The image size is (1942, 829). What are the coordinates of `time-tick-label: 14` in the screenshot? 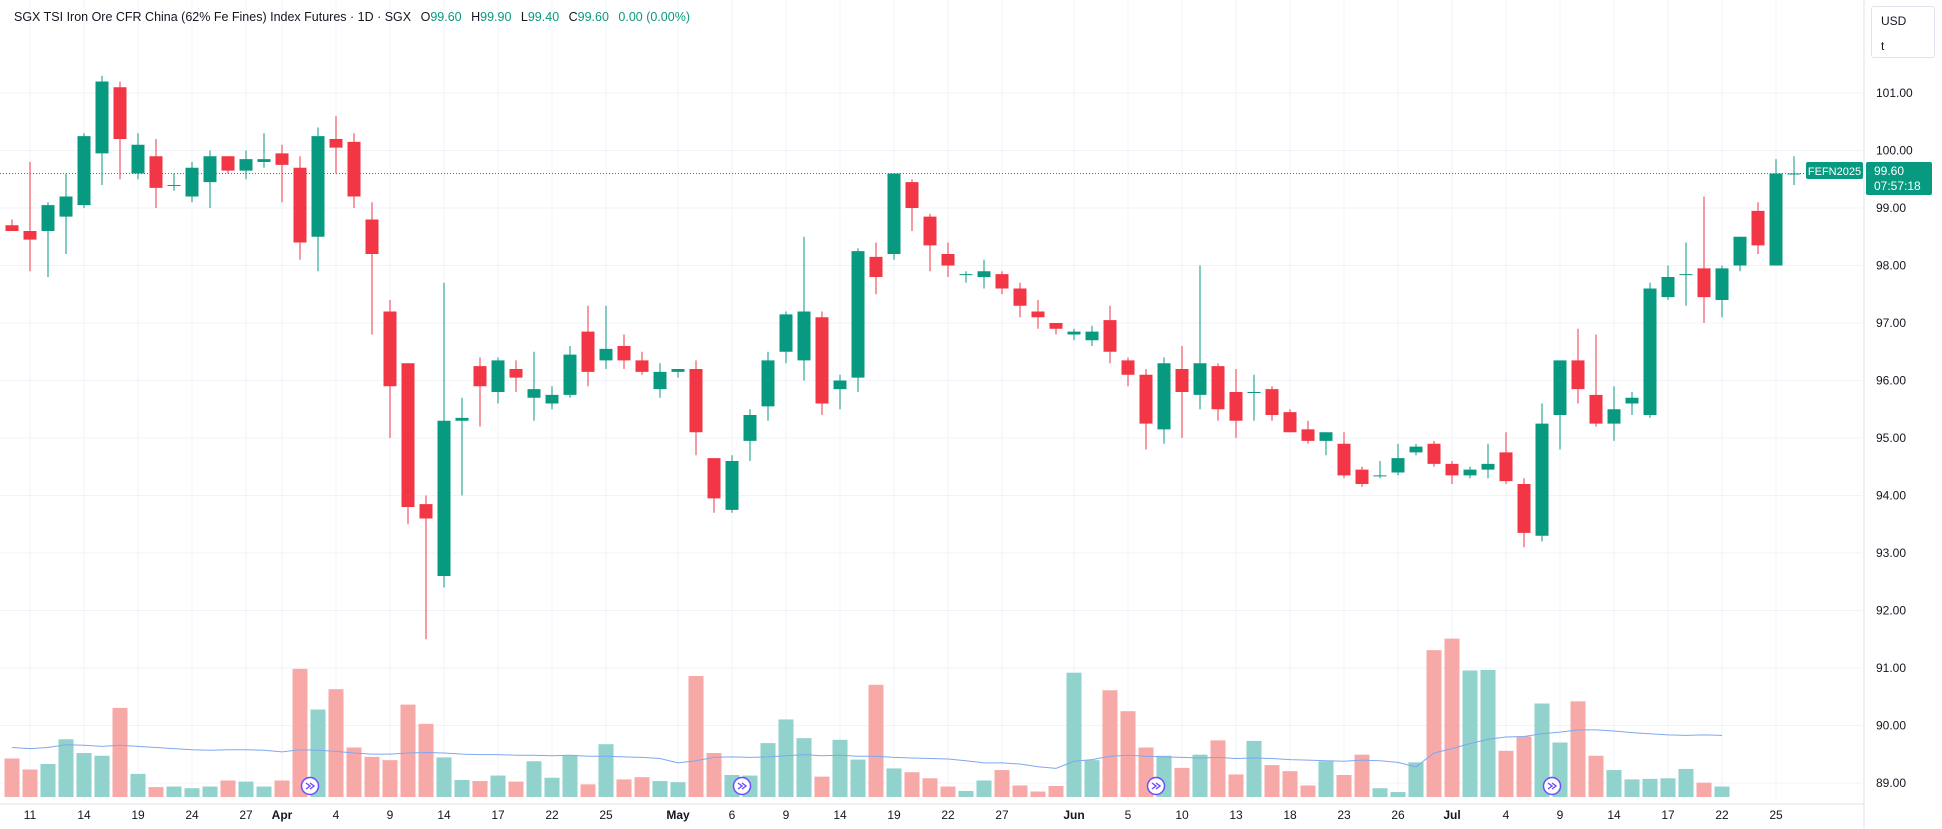 It's located at (84, 815).